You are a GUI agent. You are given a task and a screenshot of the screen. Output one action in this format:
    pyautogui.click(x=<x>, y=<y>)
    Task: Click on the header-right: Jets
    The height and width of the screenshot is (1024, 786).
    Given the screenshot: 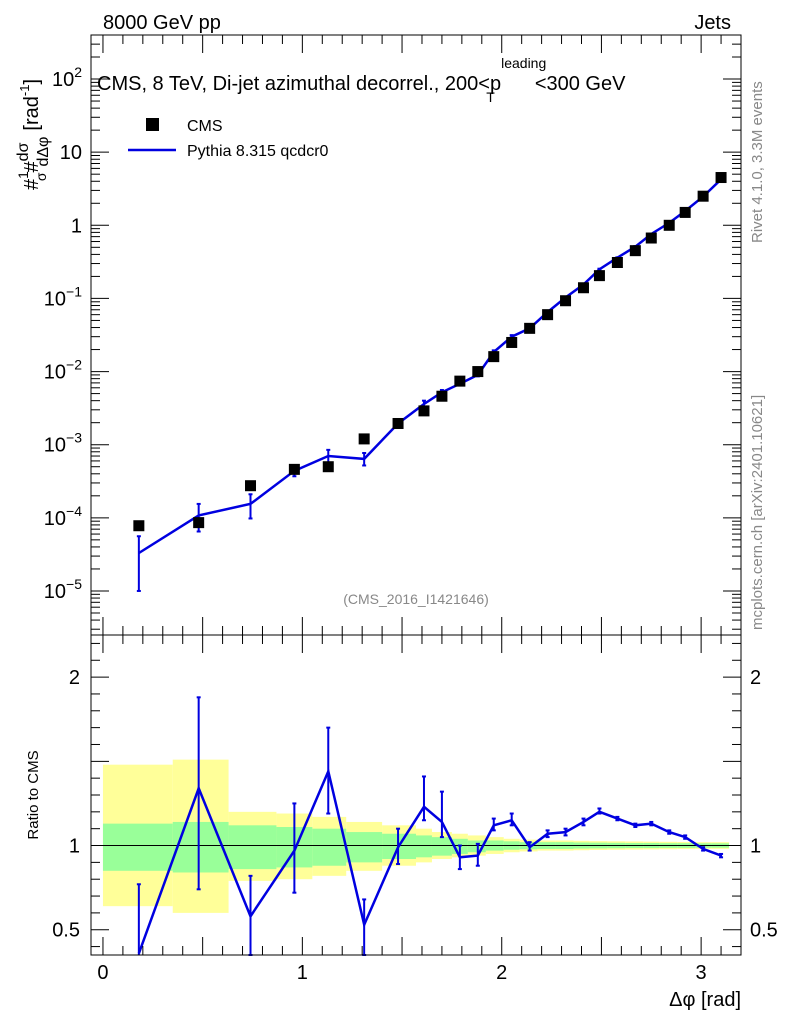 What is the action you would take?
    pyautogui.click(x=712, y=23)
    